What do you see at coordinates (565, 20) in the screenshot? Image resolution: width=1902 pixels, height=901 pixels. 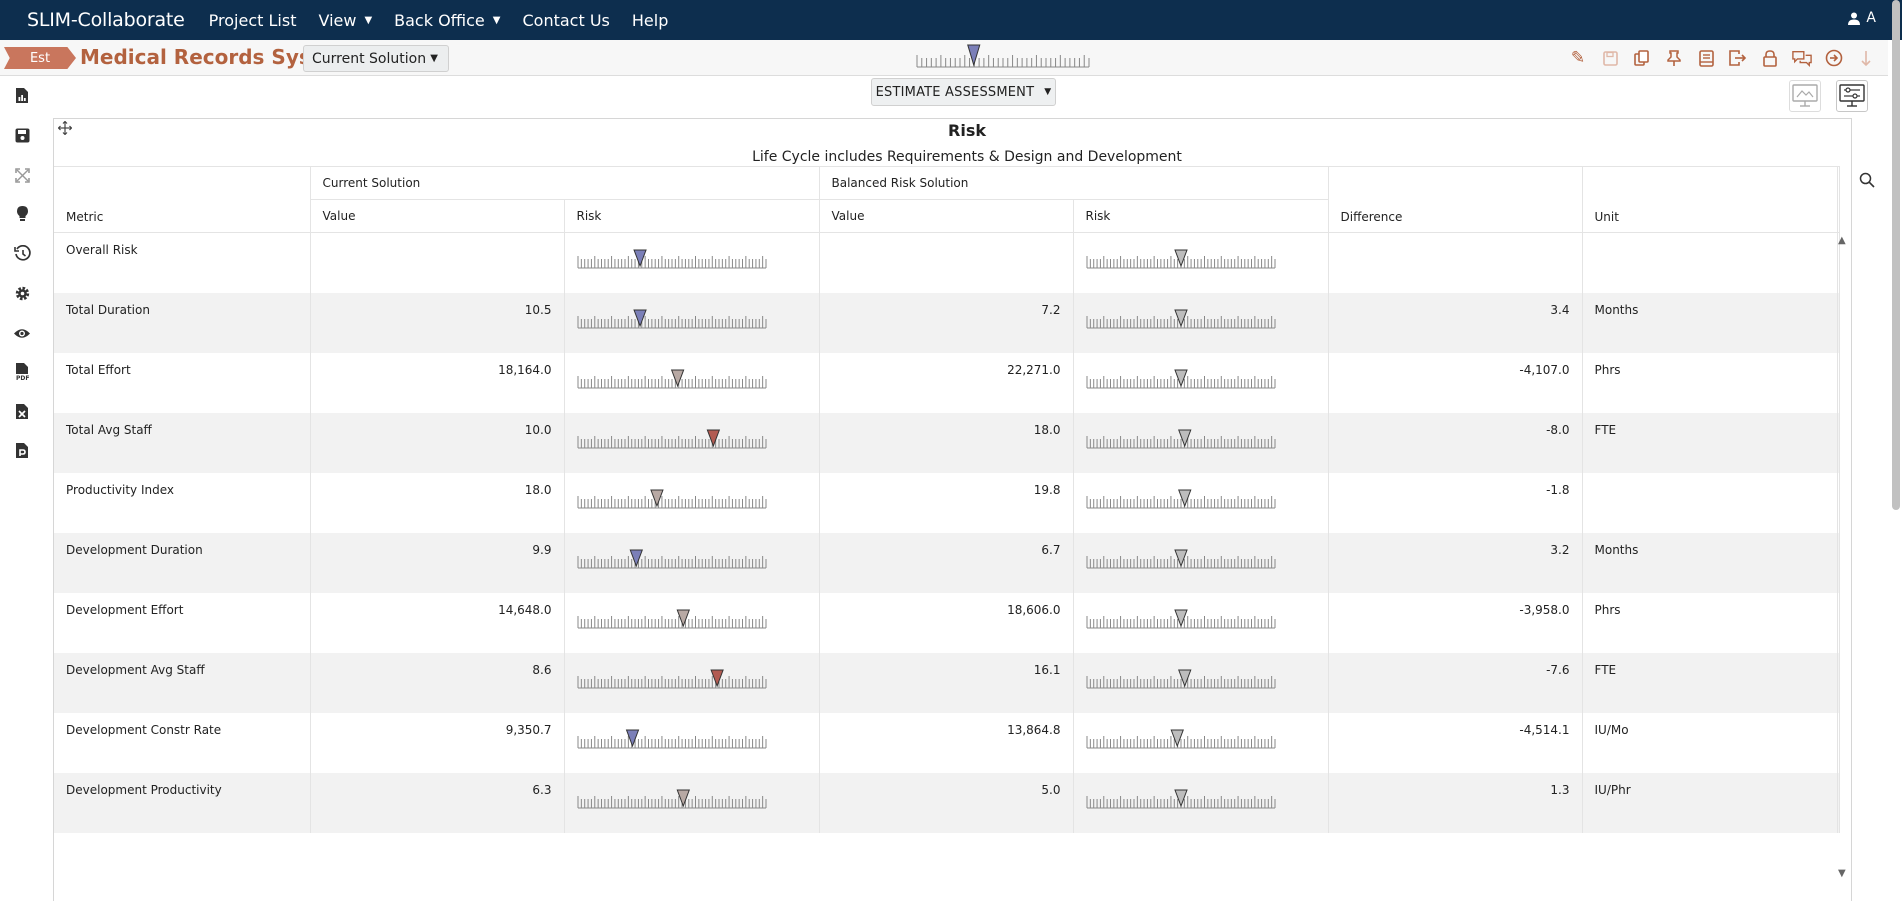 I see `nav-contact-us: Contact Us` at bounding box center [565, 20].